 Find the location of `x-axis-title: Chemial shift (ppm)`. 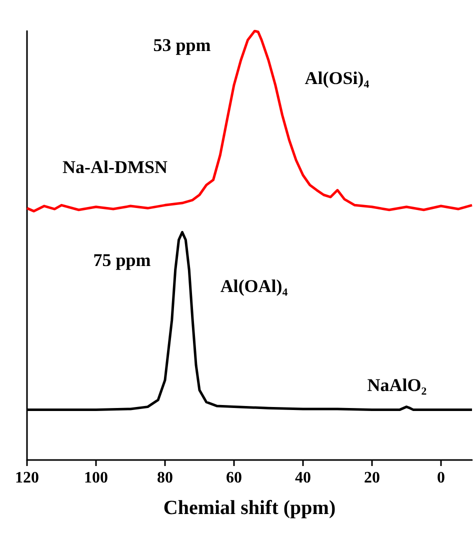

x-axis-title: Chemial shift (ppm) is located at coordinates (249, 508).